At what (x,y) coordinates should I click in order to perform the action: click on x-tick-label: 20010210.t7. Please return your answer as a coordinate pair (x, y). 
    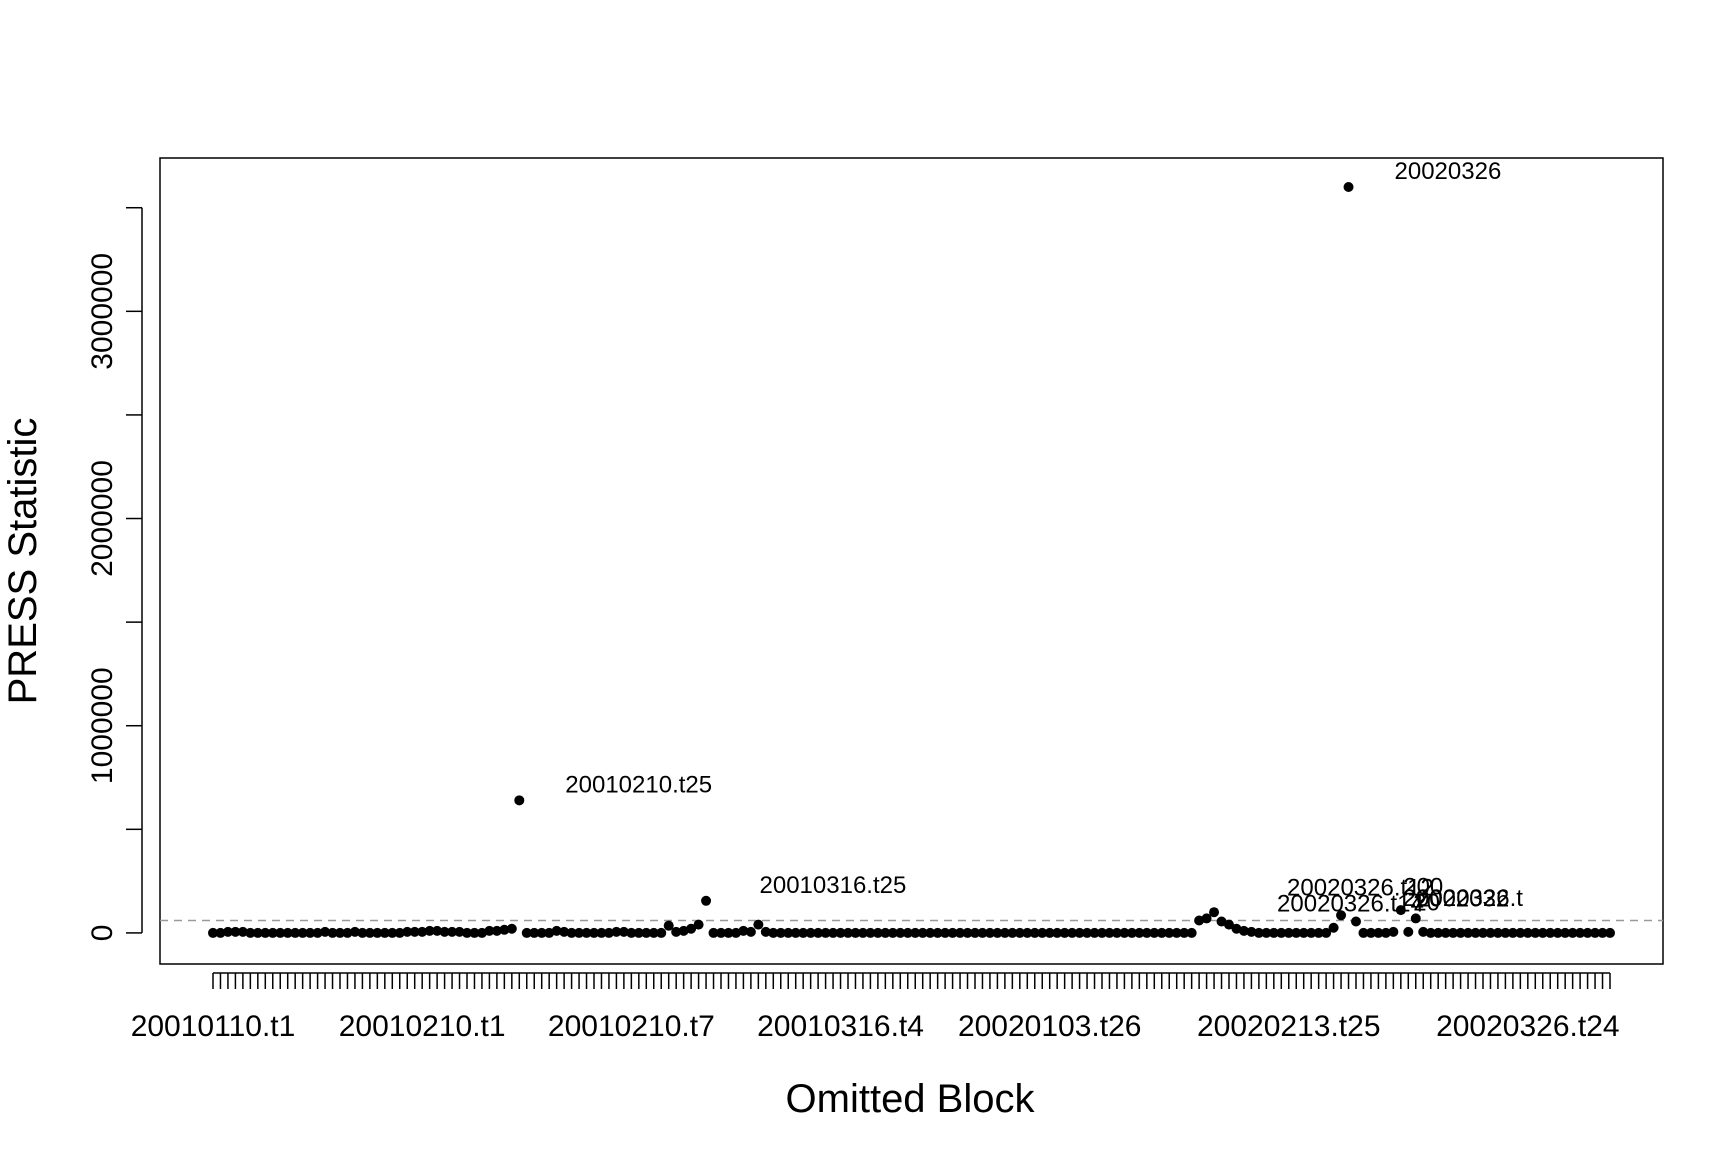
    Looking at the image, I should click on (631, 1026).